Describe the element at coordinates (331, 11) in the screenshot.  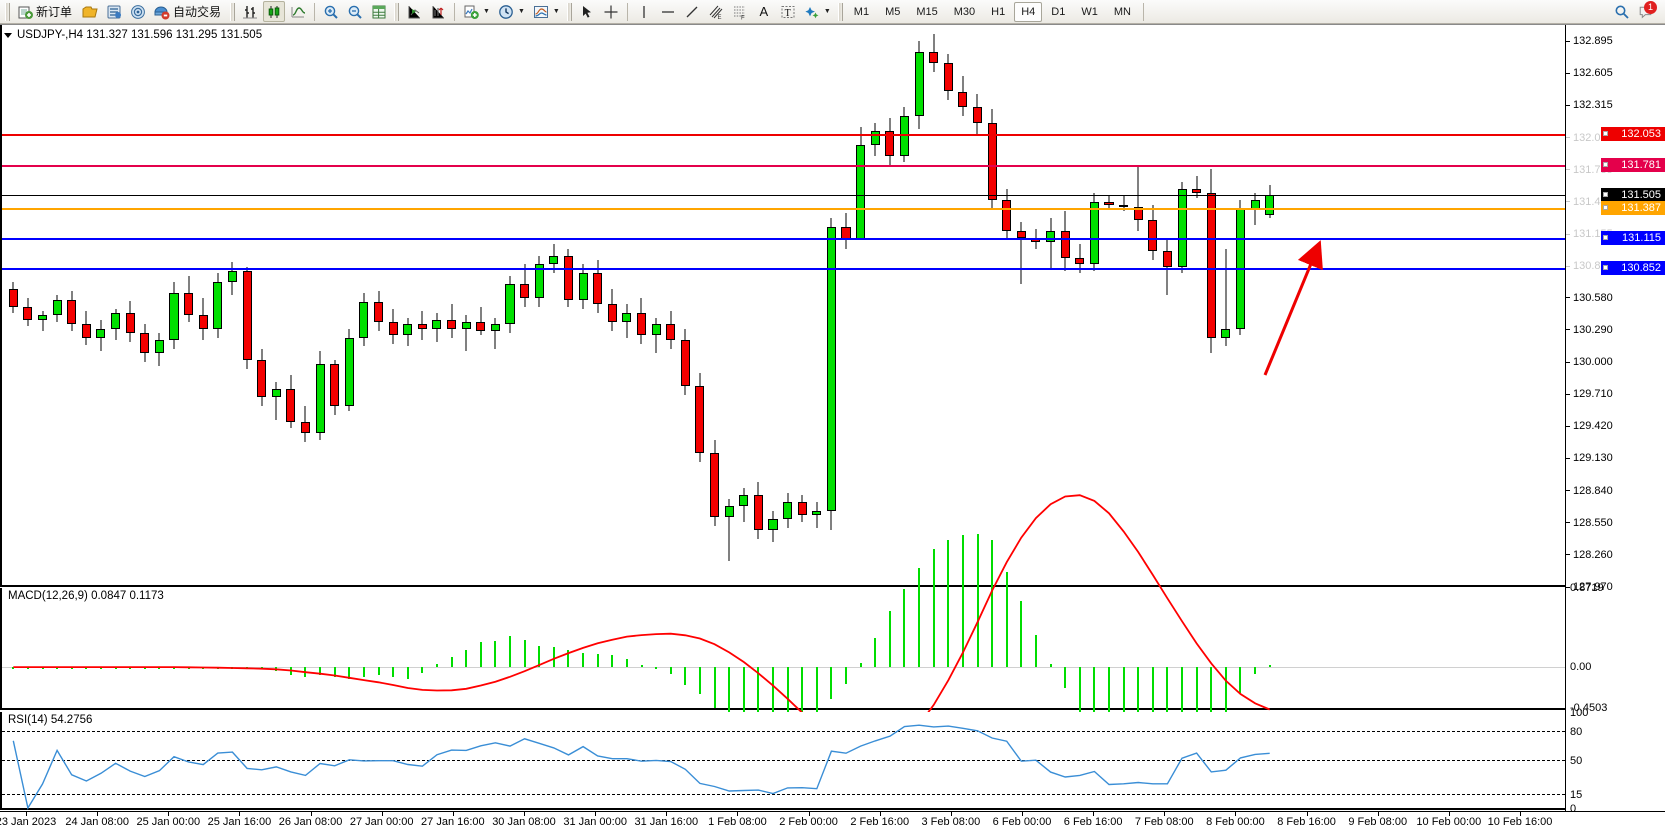
I see `zoom-in-button` at that location.